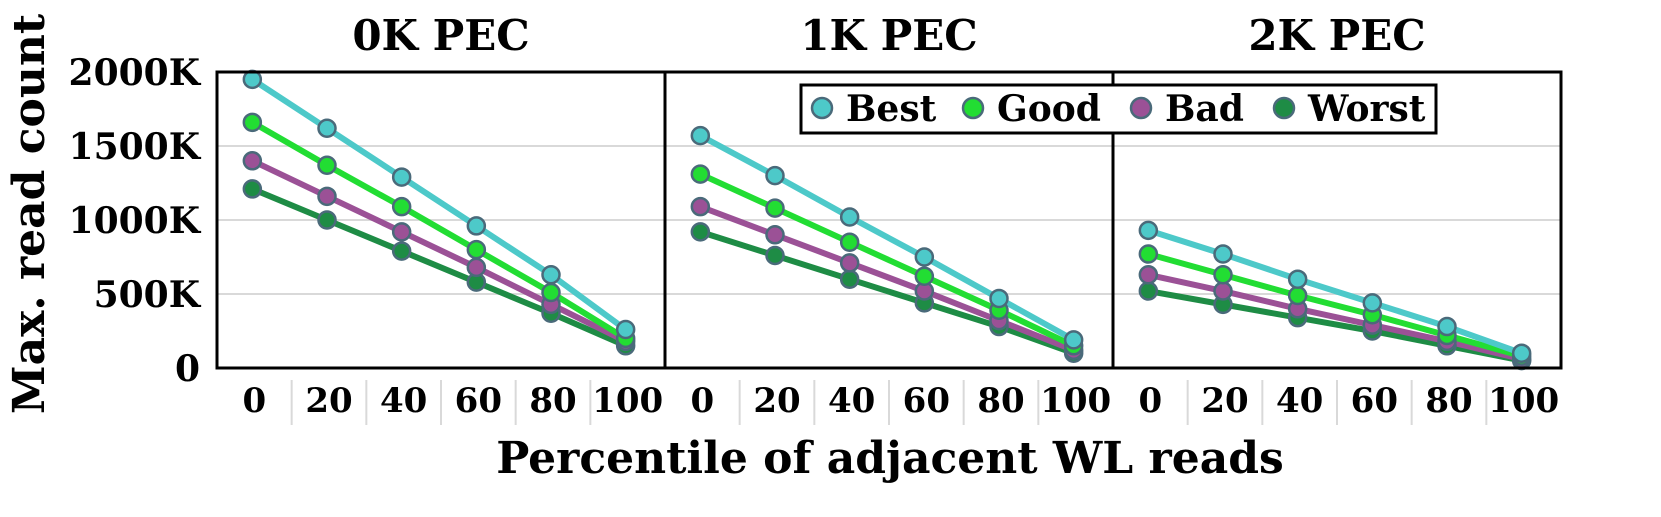 Image resolution: width=1661 pixels, height=517 pixels. What do you see at coordinates (890, 458) in the screenshot?
I see `x-axis-label: Percentile of adjacent WL reads` at bounding box center [890, 458].